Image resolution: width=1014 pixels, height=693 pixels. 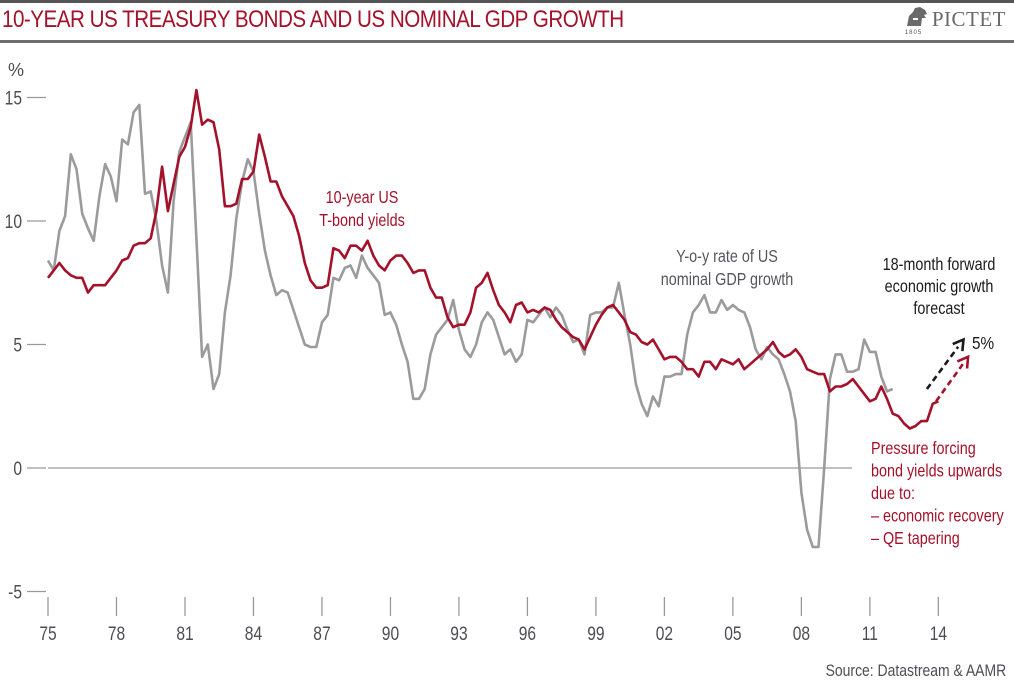 What do you see at coordinates (527, 634) in the screenshot?
I see `x-tick-label: 96` at bounding box center [527, 634].